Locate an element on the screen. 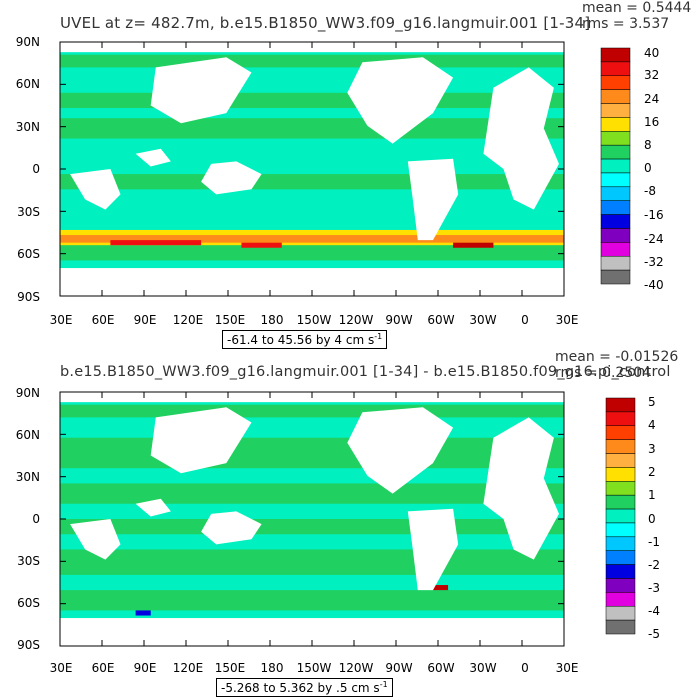 This screenshot has height=700, width=700. colorbar2-label: -4 is located at coordinates (654, 611).